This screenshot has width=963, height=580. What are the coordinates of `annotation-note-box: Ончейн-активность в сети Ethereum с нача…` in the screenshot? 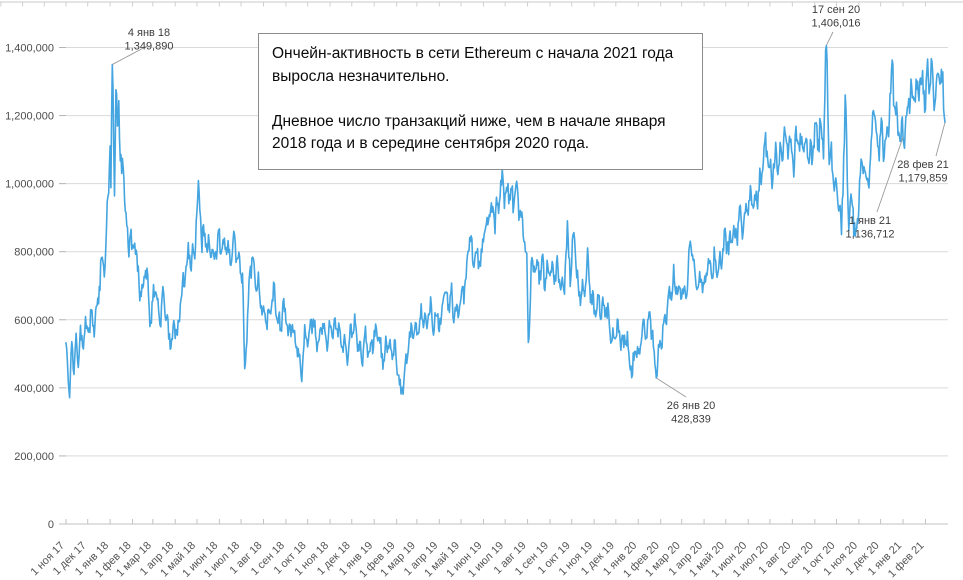 It's located at (480, 101).